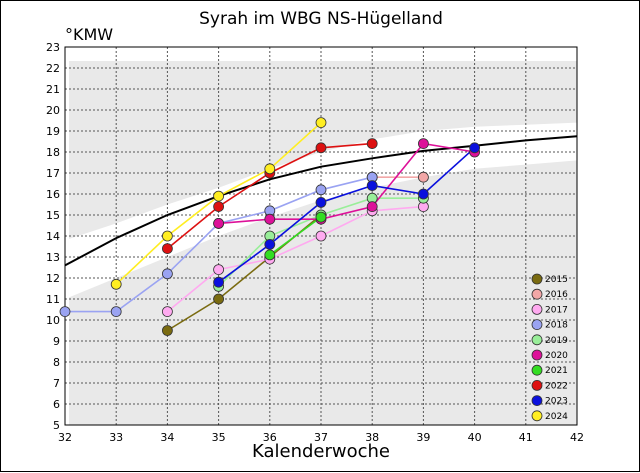 The height and width of the screenshot is (473, 640). Describe the element at coordinates (556, 280) in the screenshot. I see `legend-label-2015: 2015` at that location.